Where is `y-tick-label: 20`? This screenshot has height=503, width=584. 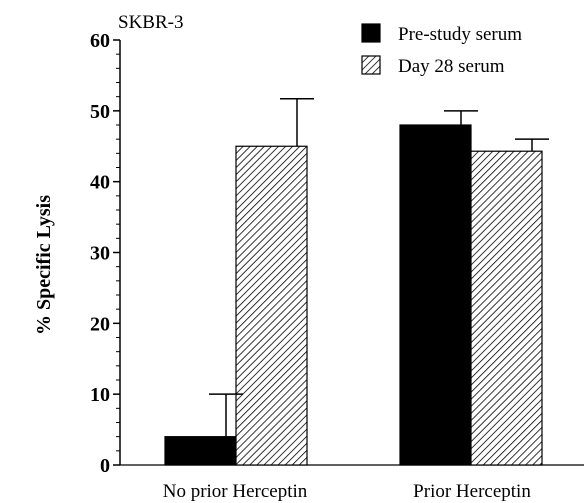
y-tick-label: 20 is located at coordinates (100, 324).